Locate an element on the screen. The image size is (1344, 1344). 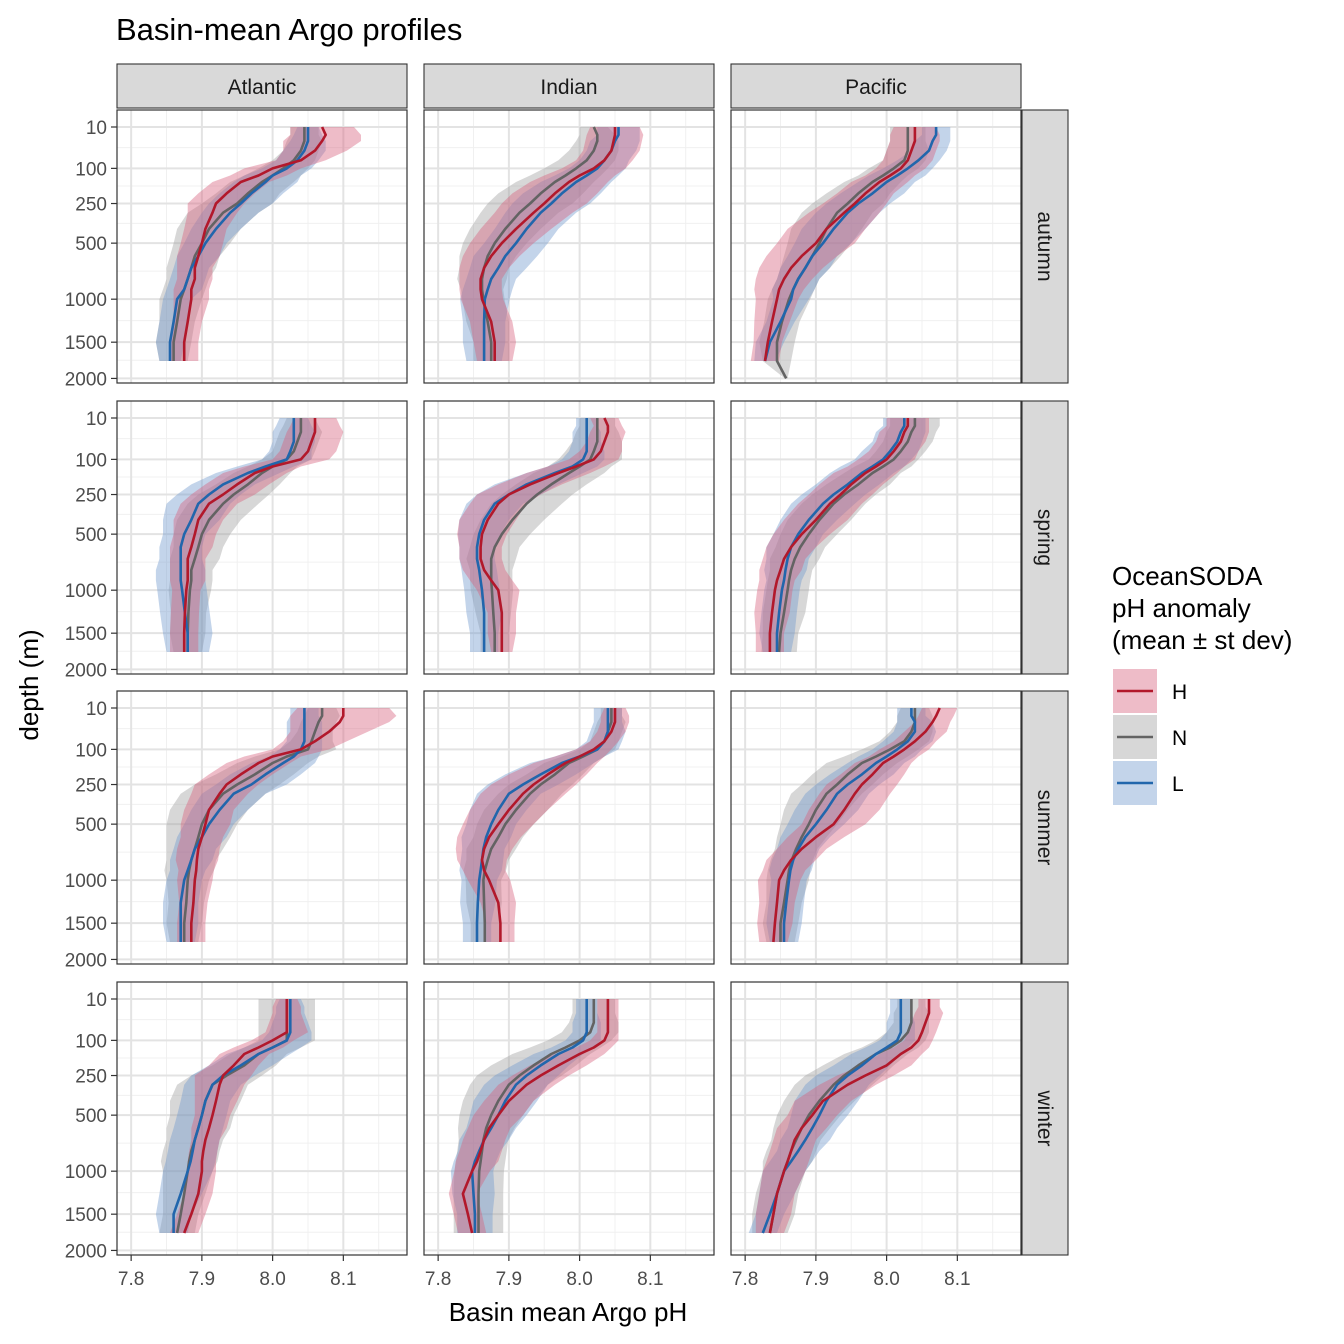
panel-atlantic-autumn is located at coordinates (262, 246).